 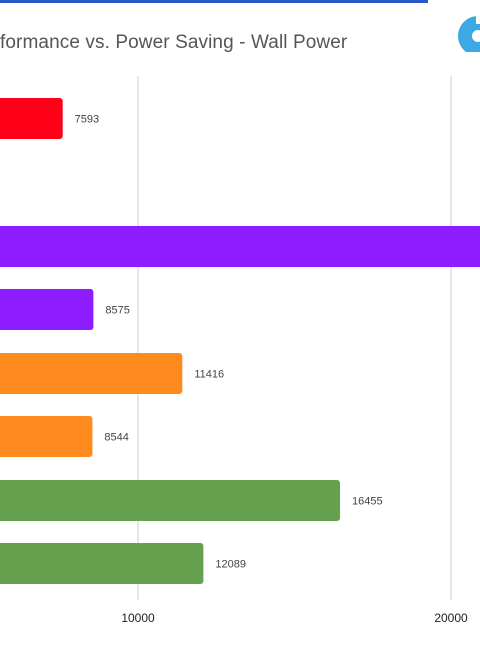 What do you see at coordinates (174, 42) in the screenshot?
I see `chart-title: formance vs. Power Saving - Wall Power` at bounding box center [174, 42].